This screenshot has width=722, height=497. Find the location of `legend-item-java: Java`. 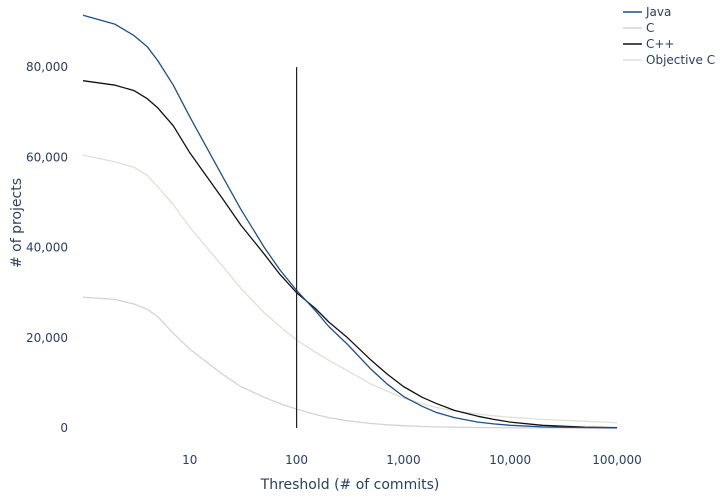

legend-item-java: Java is located at coordinates (647, 12).